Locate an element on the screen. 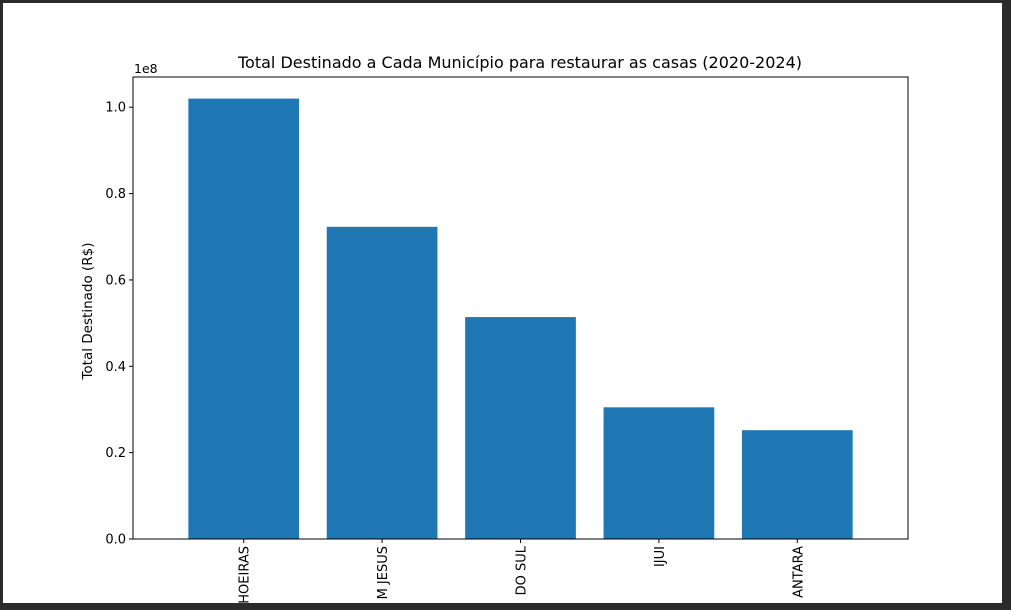 The width and height of the screenshot is (1011, 610). x-tick-label-1: M JESUS is located at coordinates (383, 572).